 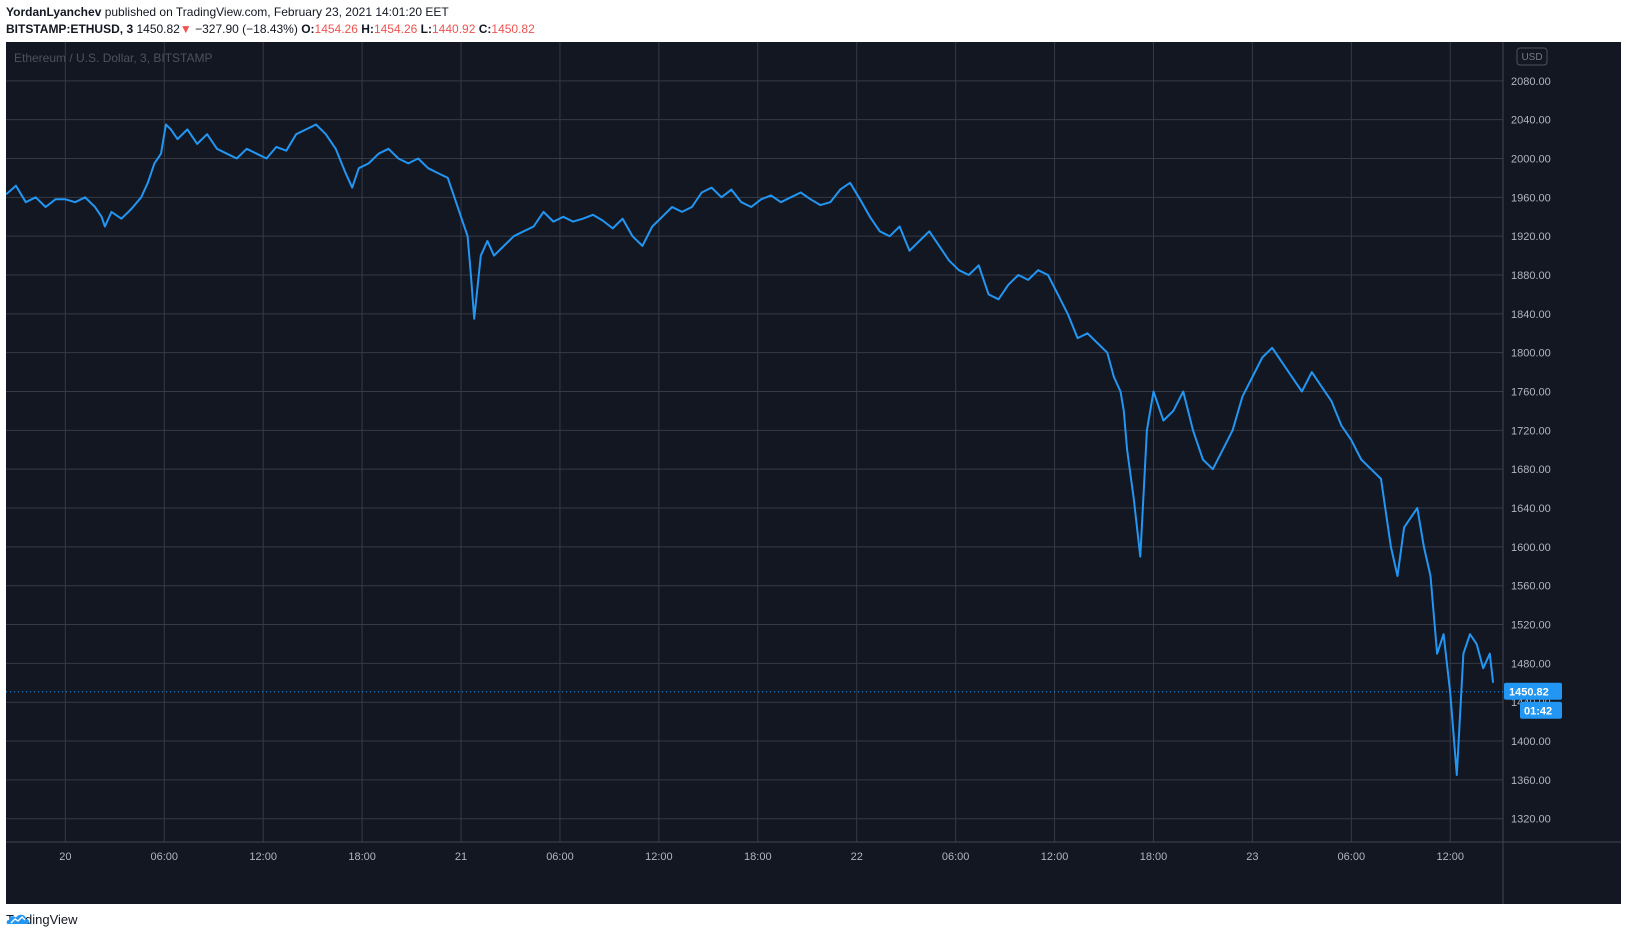 What do you see at coordinates (426, 29) in the screenshot?
I see `low-label: L:` at bounding box center [426, 29].